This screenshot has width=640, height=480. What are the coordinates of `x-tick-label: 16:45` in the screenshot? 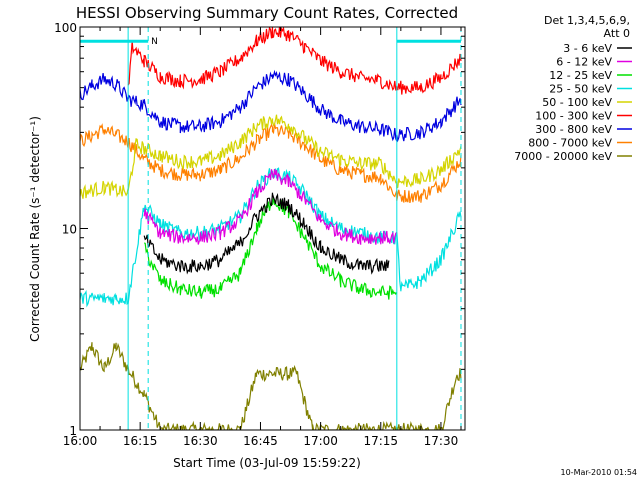 It's located at (260, 441).